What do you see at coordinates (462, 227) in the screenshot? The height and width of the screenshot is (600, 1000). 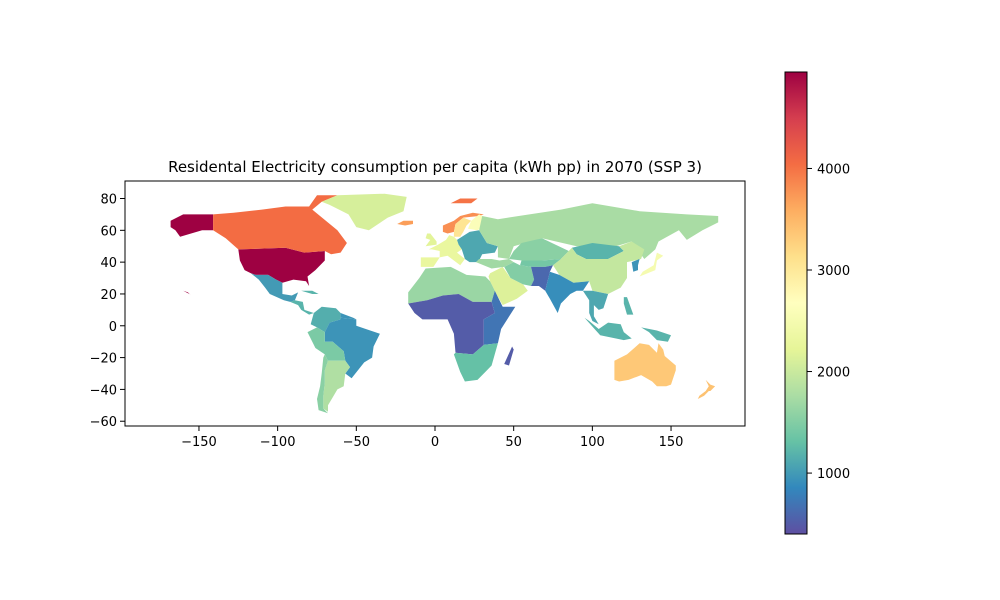 I see `region-sweden` at bounding box center [462, 227].